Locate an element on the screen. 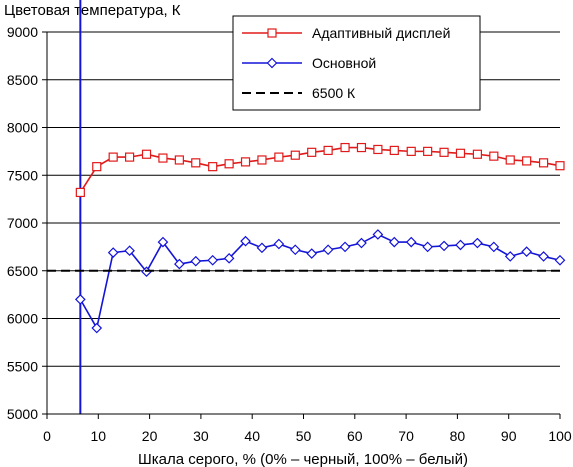  y-tick-label-8500: 8500 is located at coordinates (22, 80).